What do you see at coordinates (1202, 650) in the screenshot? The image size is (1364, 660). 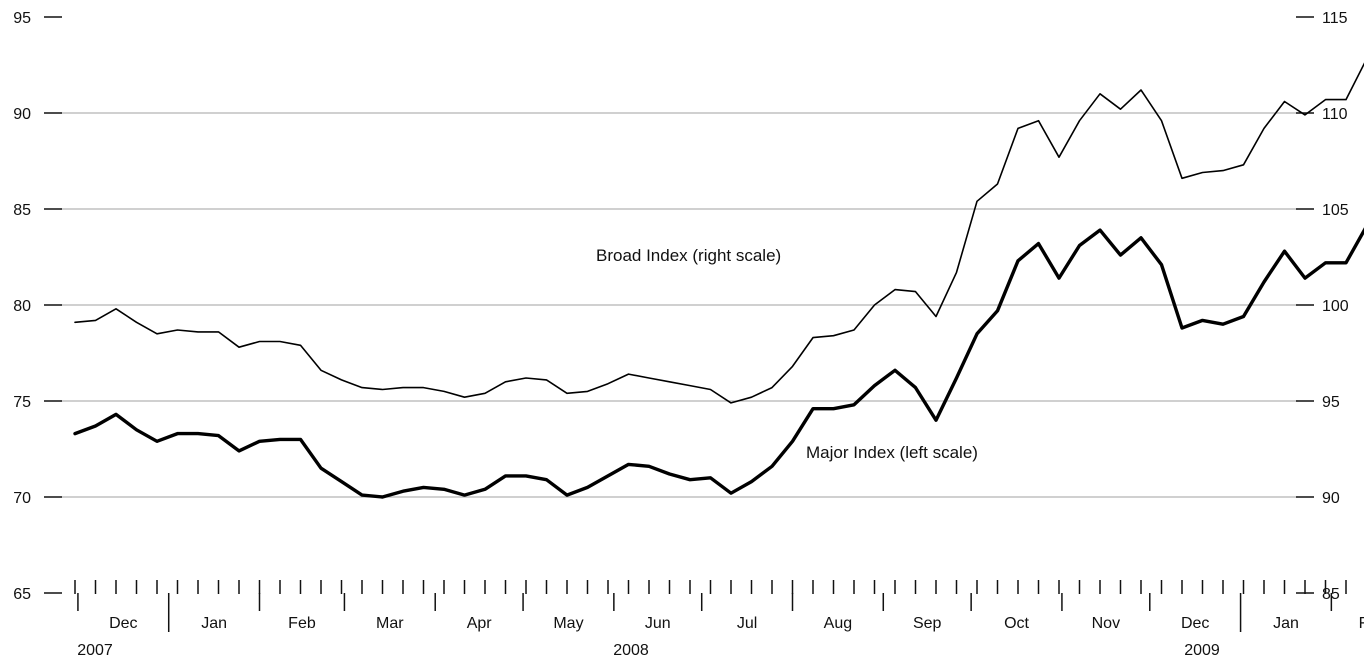 I see `year-label: 2009` at bounding box center [1202, 650].